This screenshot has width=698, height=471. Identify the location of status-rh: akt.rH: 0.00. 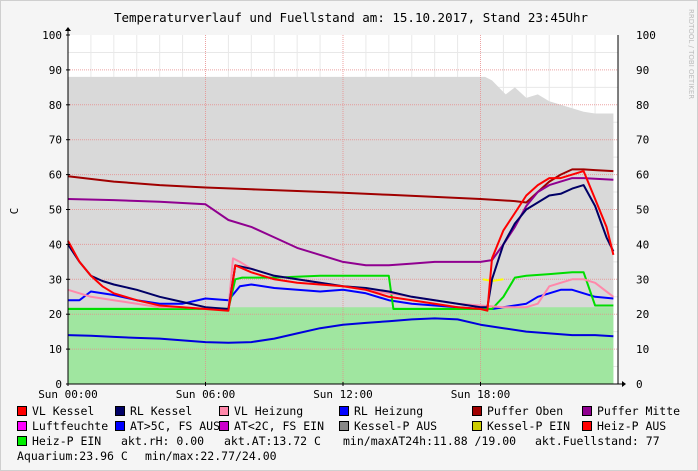
(163, 441).